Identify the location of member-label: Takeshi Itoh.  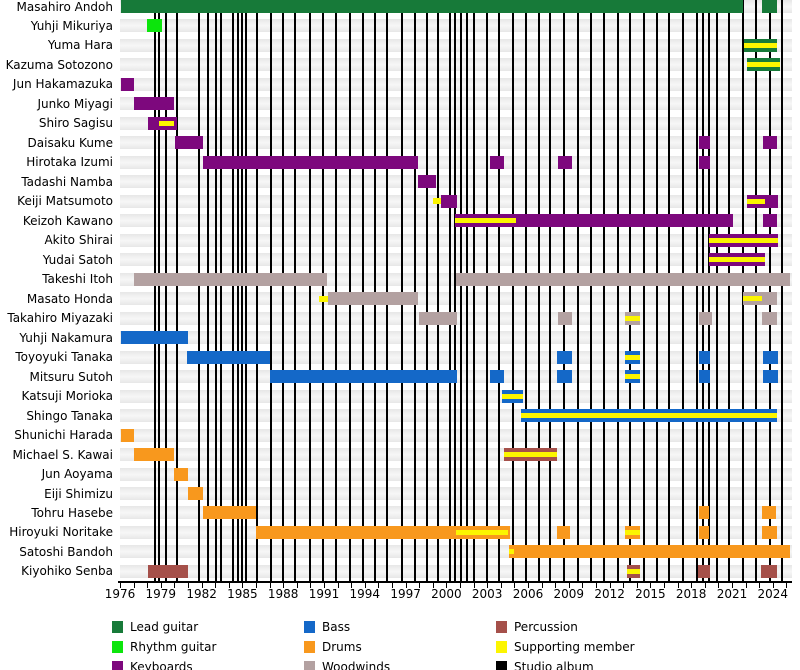
(77, 279).